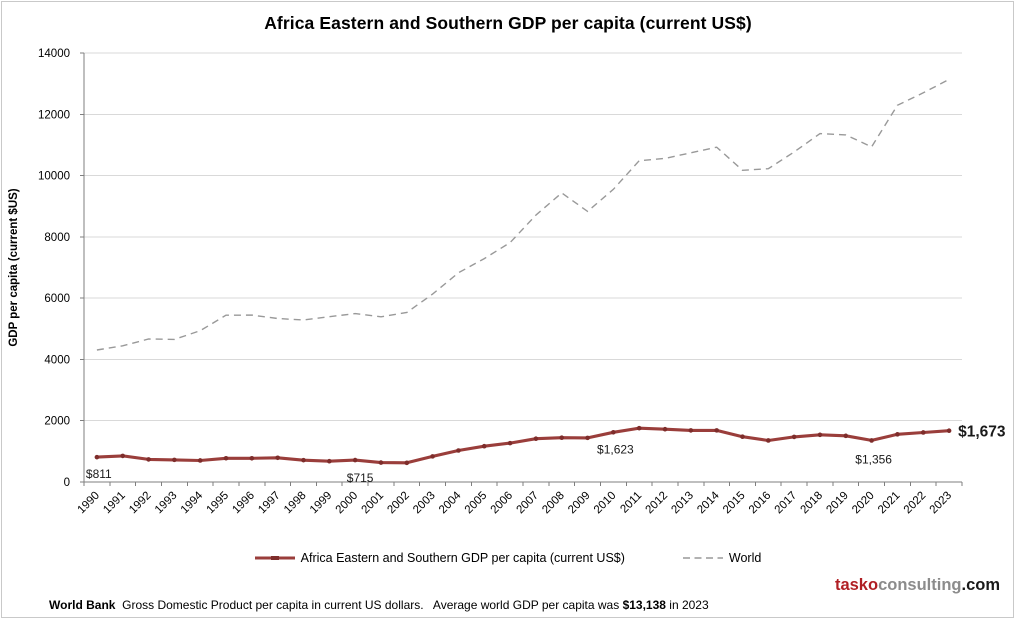  I want to click on x-axis-year-label: 1997, so click(269, 503).